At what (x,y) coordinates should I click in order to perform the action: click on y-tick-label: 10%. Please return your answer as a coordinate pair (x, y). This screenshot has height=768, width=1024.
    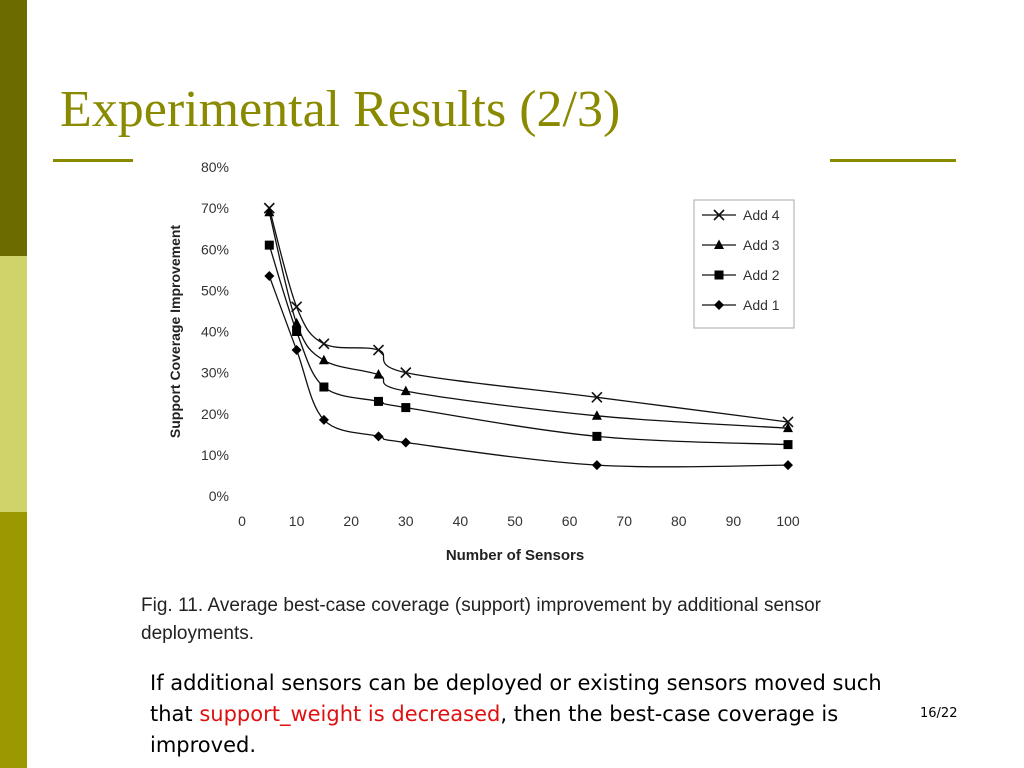
    Looking at the image, I should click on (215, 455).